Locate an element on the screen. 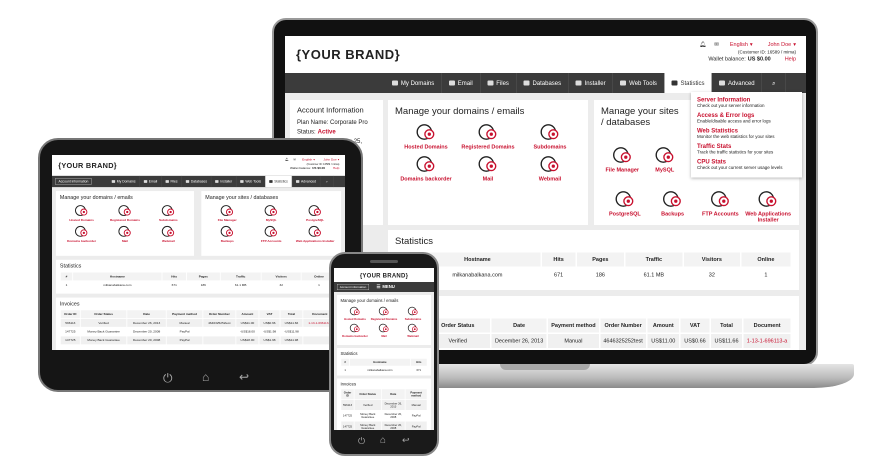 This screenshot has width=876, height=474. registered-domains-icon is located at coordinates (383, 311).